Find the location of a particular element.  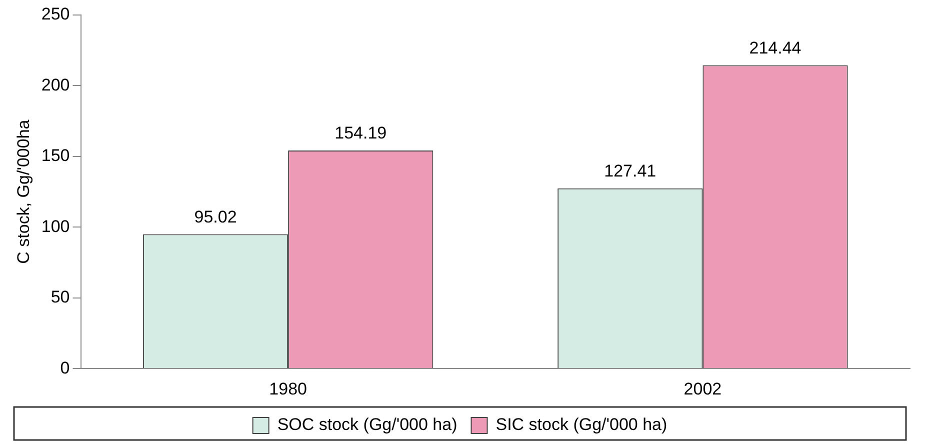

data-label: 127.41 is located at coordinates (630, 171).